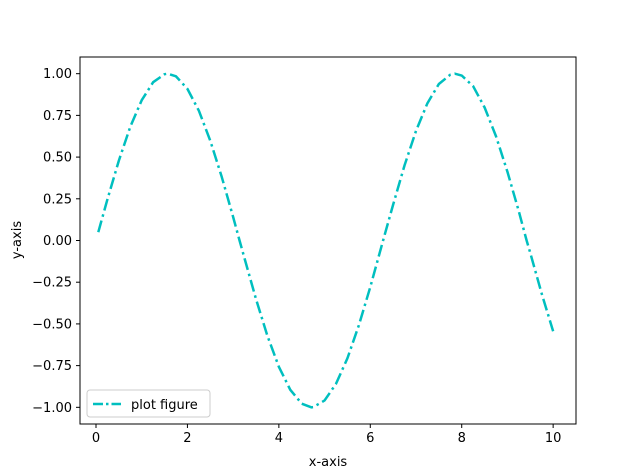 This screenshot has height=476, width=640. Describe the element at coordinates (187, 438) in the screenshot. I see `x-tick-label: 2` at that location.